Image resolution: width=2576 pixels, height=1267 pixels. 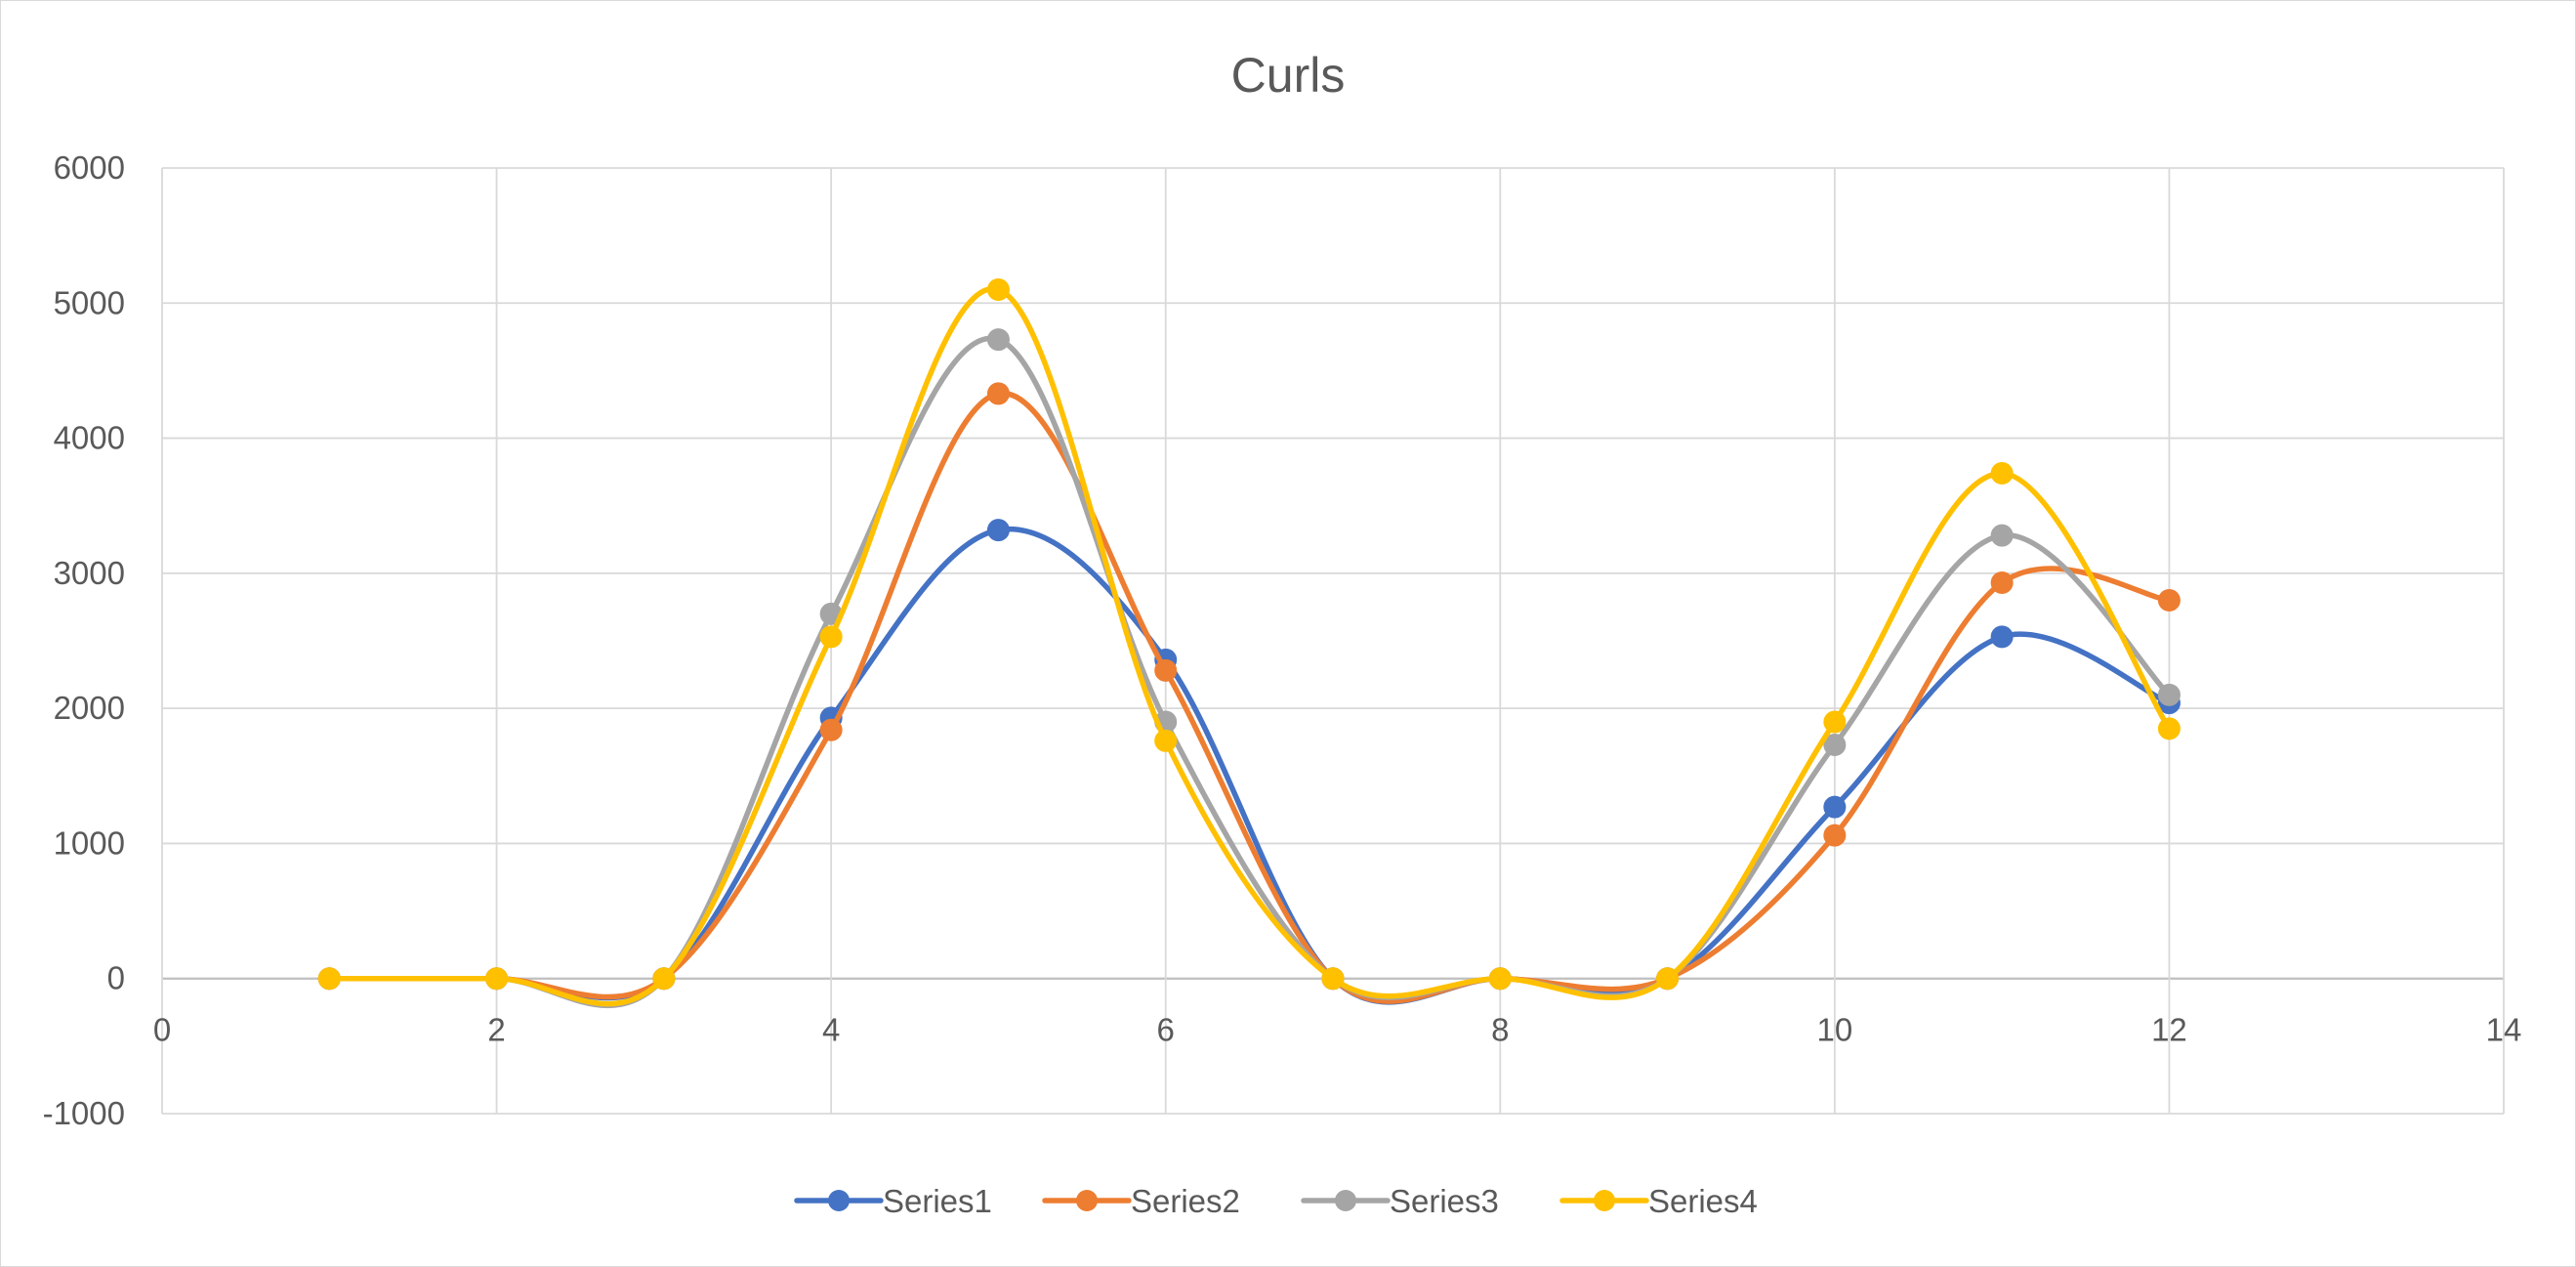 What do you see at coordinates (89, 573) in the screenshot?
I see `y-tick-label: 3000` at bounding box center [89, 573].